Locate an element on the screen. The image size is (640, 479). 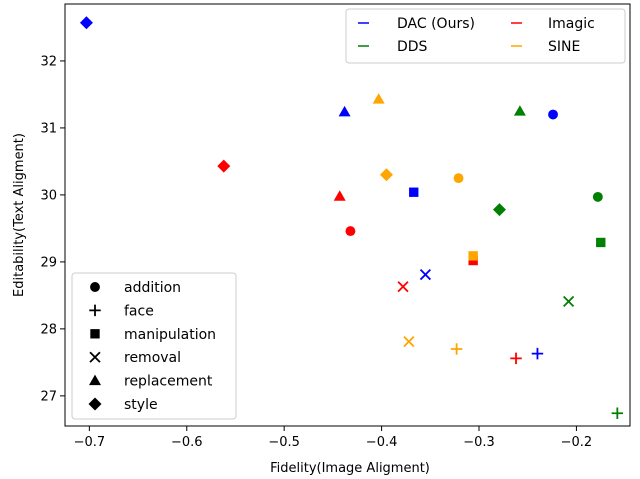
y-tick-label: 31 is located at coordinates (48, 128).